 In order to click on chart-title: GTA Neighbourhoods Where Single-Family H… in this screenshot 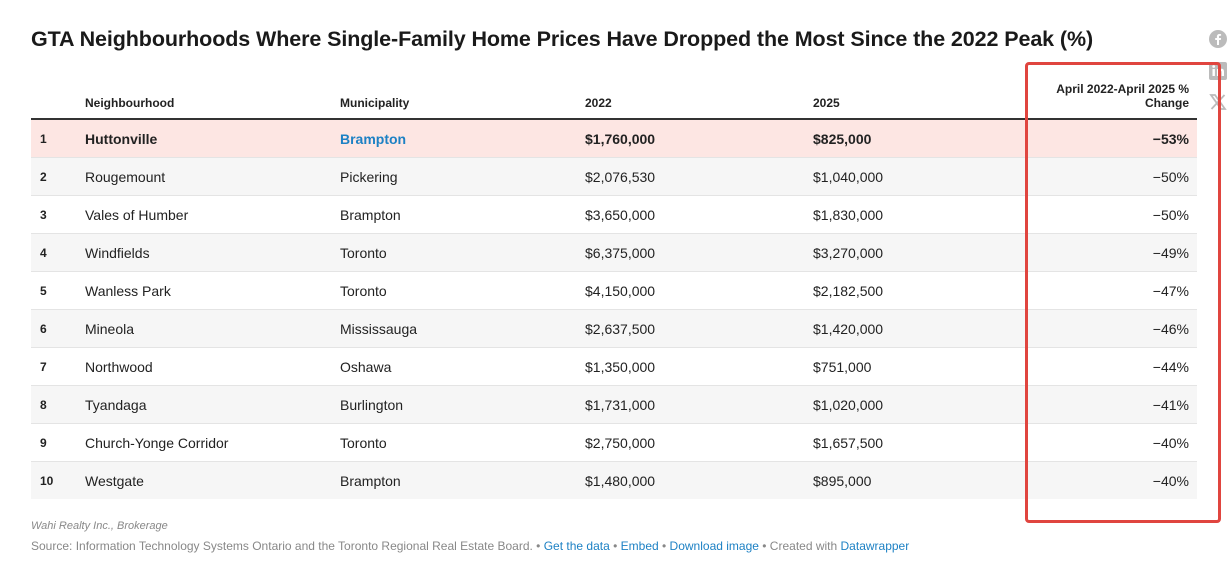, I will do `click(562, 39)`.